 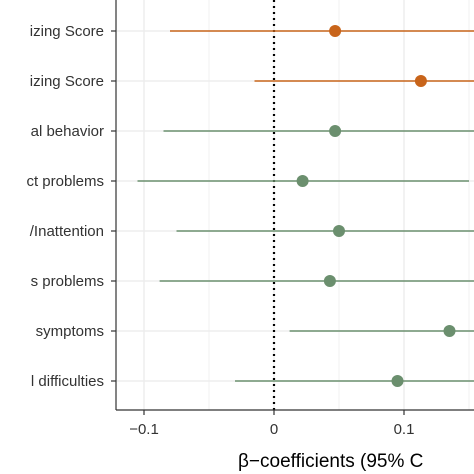 I want to click on x-tick-label: 0.1, so click(x=404, y=429).